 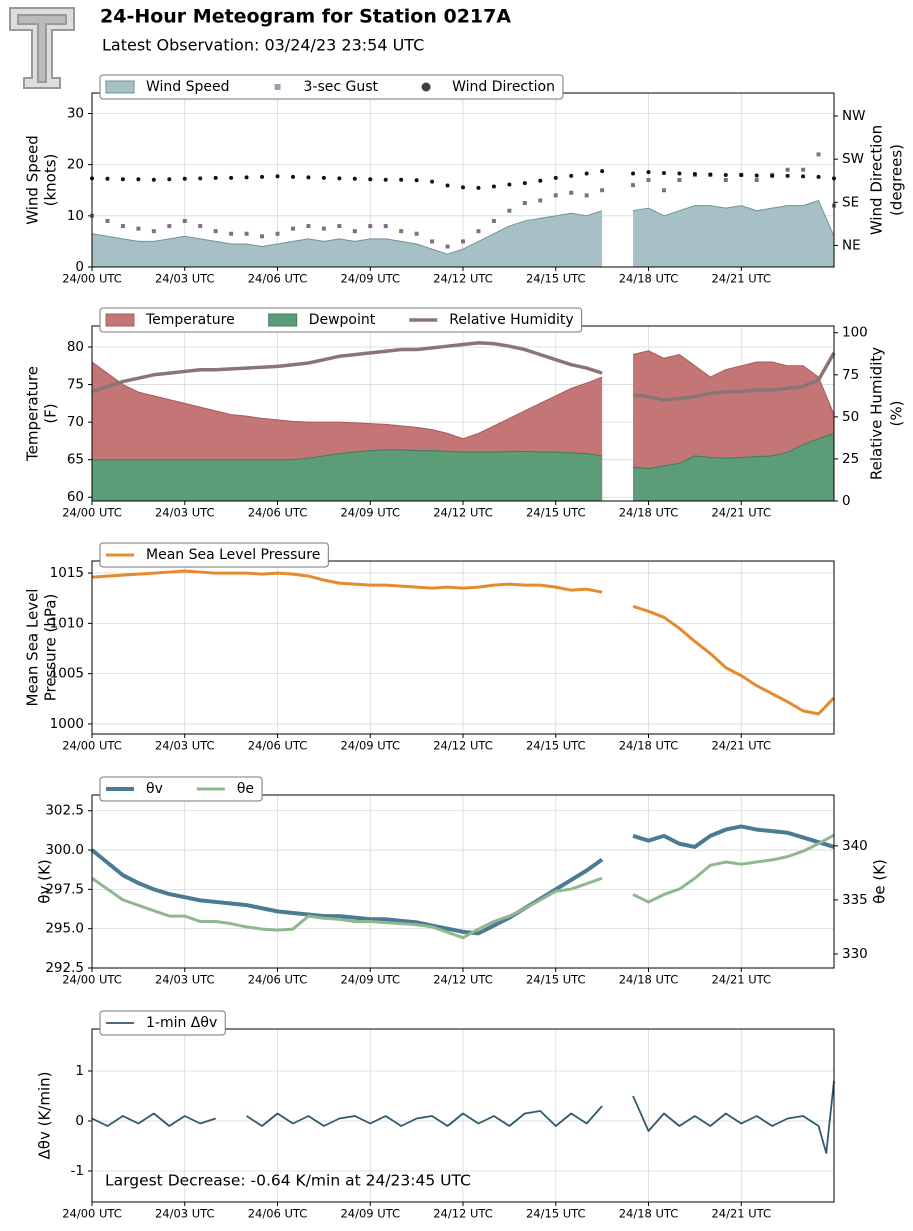 I want to click on y2-tick-label: 100, so click(x=855, y=333).